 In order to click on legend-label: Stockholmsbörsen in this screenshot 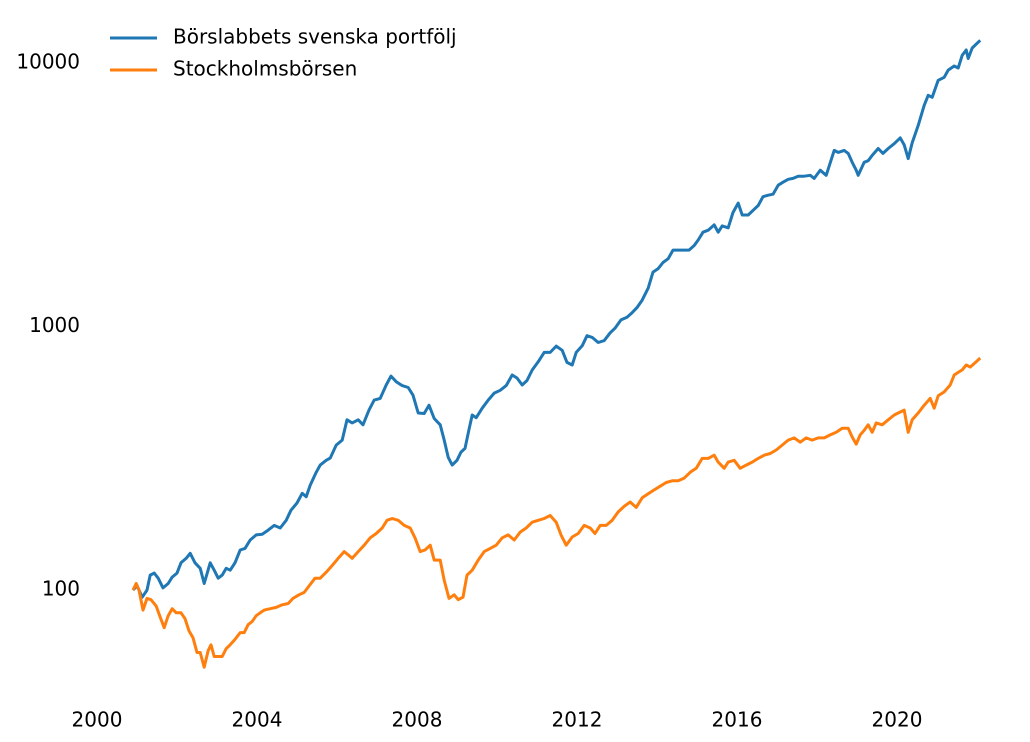, I will do `click(265, 69)`.